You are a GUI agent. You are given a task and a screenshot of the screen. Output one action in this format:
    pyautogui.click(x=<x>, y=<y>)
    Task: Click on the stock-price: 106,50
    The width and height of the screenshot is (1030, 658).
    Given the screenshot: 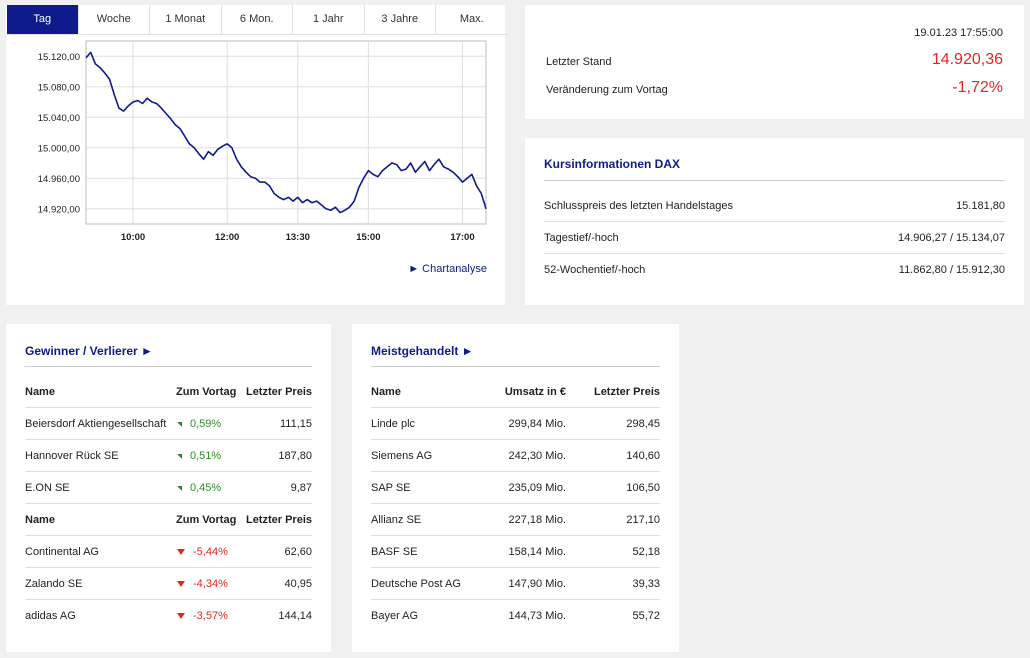 What is the action you would take?
    pyautogui.click(x=643, y=488)
    